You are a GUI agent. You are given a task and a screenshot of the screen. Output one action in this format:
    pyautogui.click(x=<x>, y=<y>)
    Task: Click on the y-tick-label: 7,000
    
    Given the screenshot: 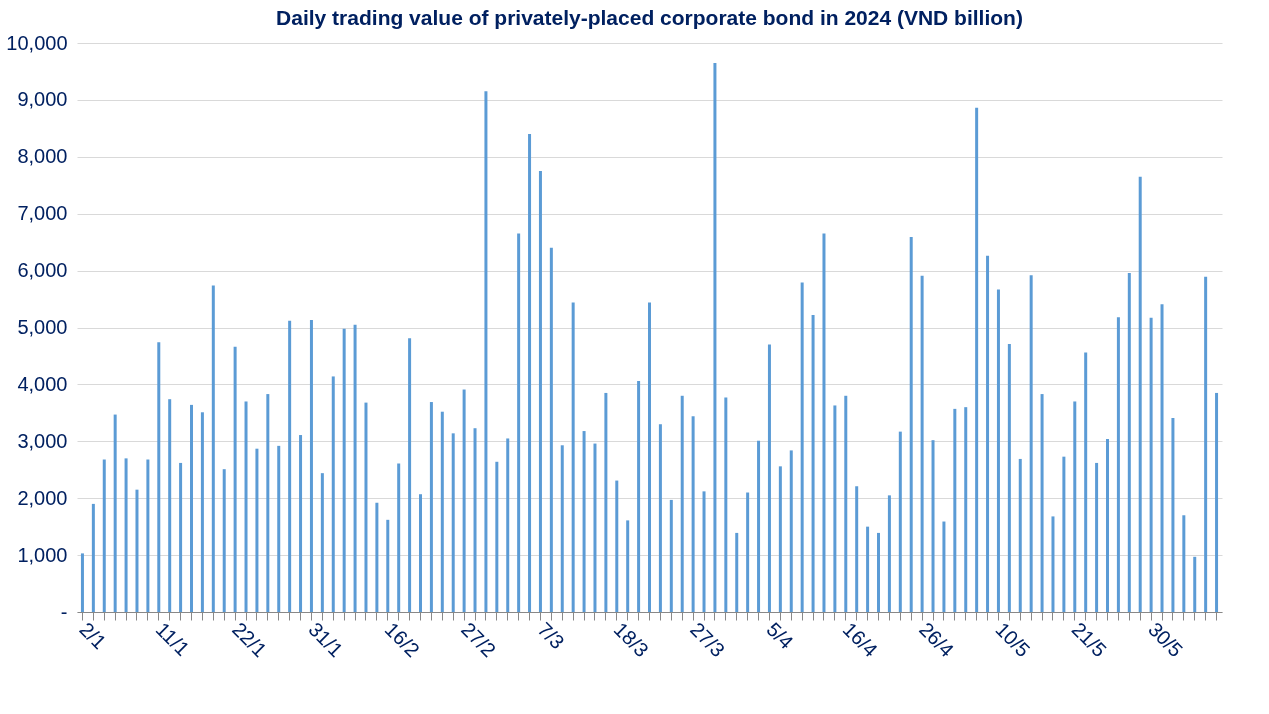 What is the action you would take?
    pyautogui.click(x=42, y=213)
    